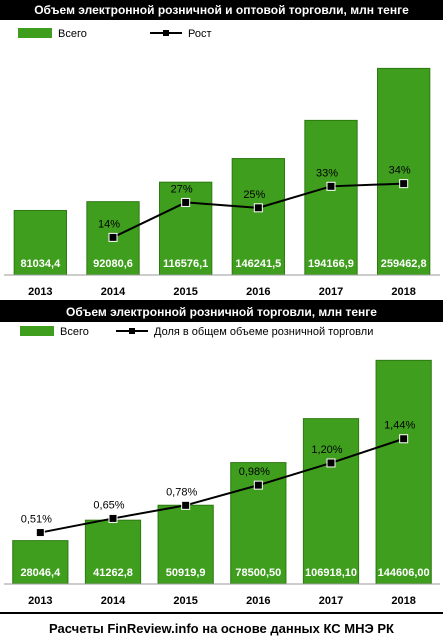  Describe the element at coordinates (36, 520) in the screenshot. I see `line-point-label: 0,51%` at that location.